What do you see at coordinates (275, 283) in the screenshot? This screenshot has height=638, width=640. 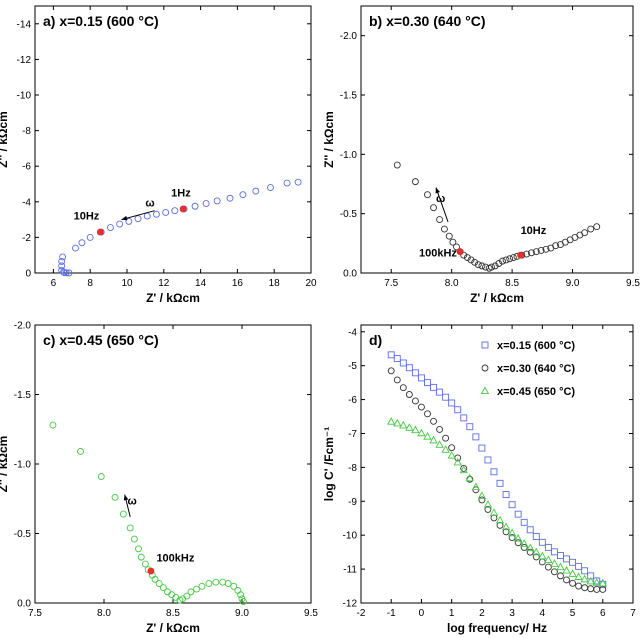 I see `x-tick-label: 18` at bounding box center [275, 283].